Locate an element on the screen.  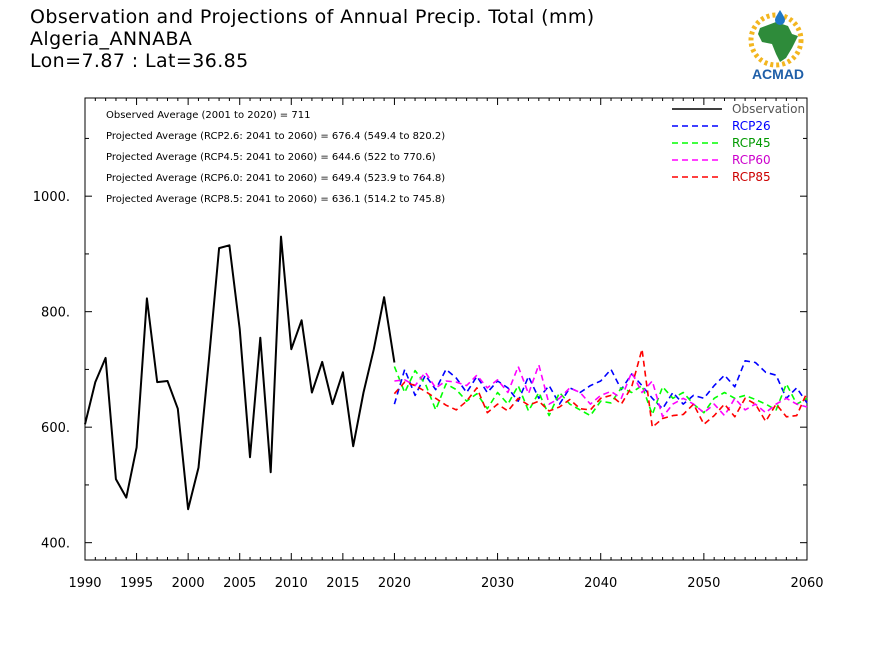
legend-label: Observation is located at coordinates (768, 109).